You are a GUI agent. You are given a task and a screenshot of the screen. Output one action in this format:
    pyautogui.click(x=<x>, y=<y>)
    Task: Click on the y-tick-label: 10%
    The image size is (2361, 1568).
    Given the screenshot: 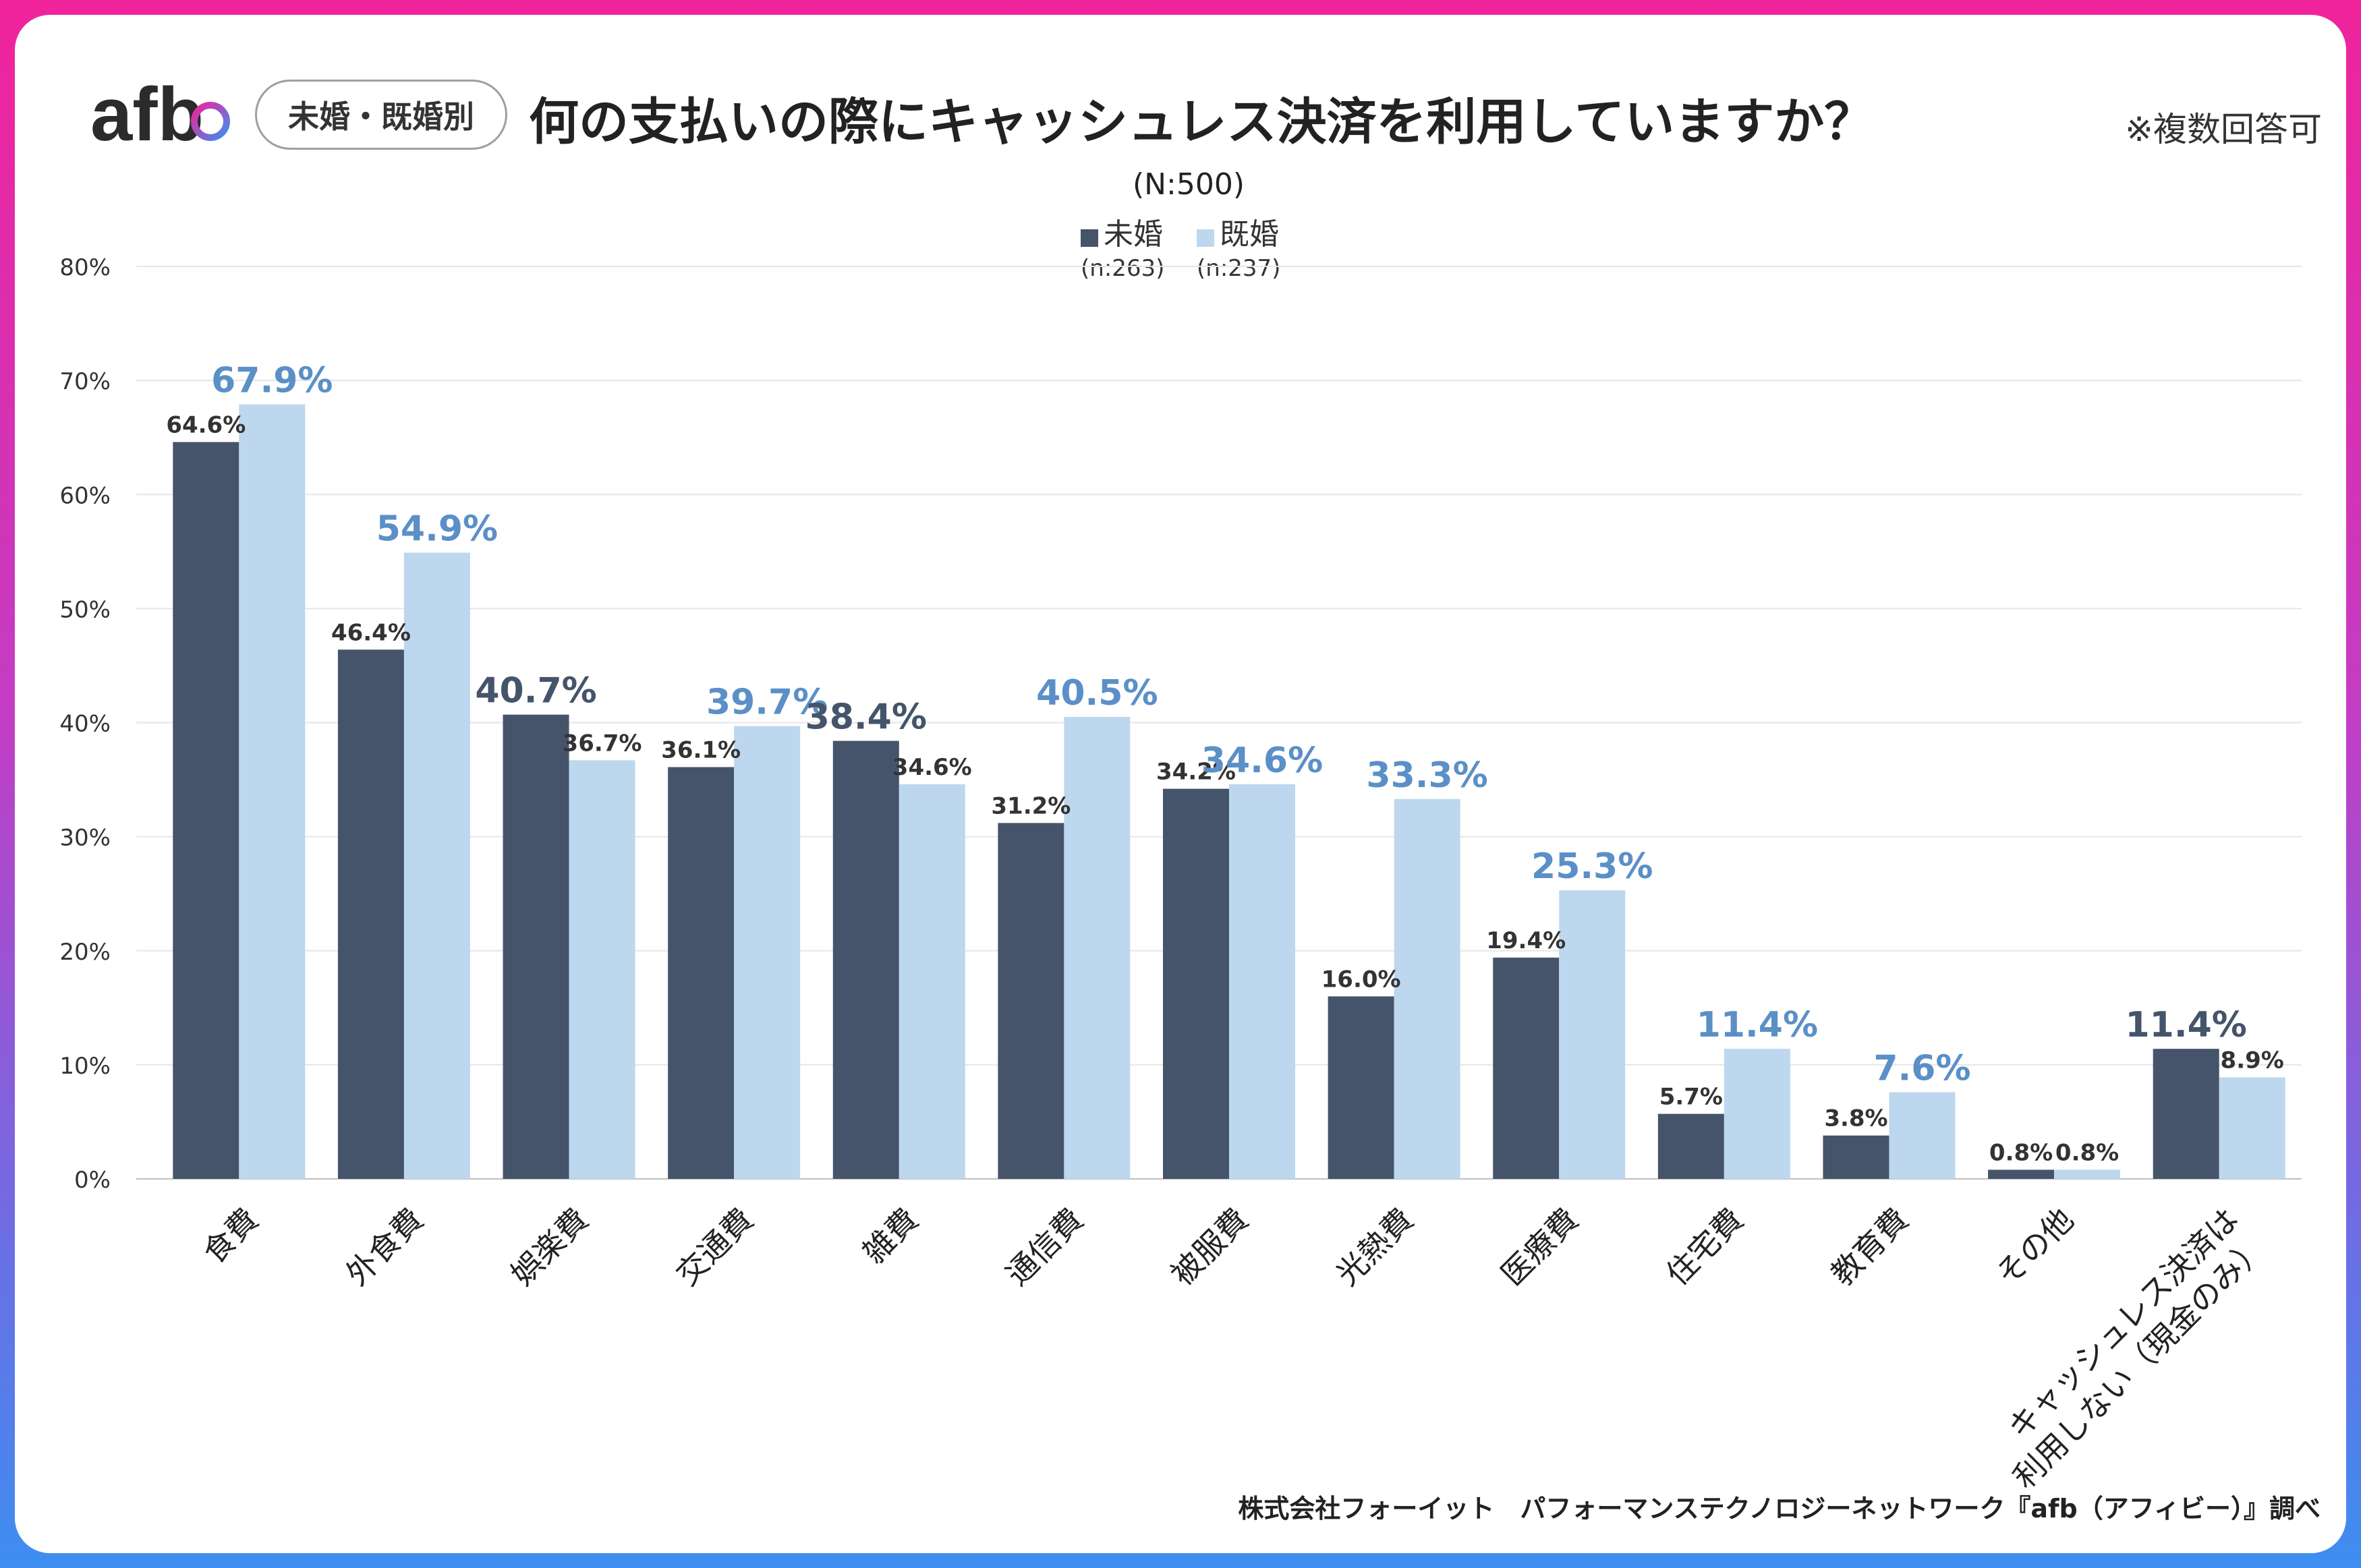 What is the action you would take?
    pyautogui.click(x=85, y=1066)
    